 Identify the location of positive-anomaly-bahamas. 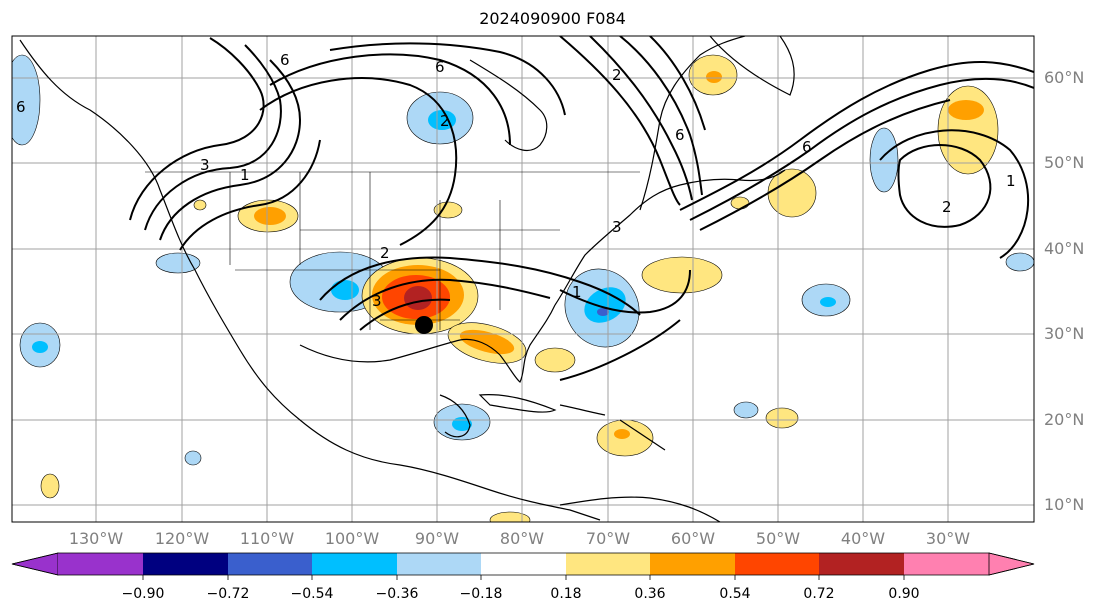
(555, 360).